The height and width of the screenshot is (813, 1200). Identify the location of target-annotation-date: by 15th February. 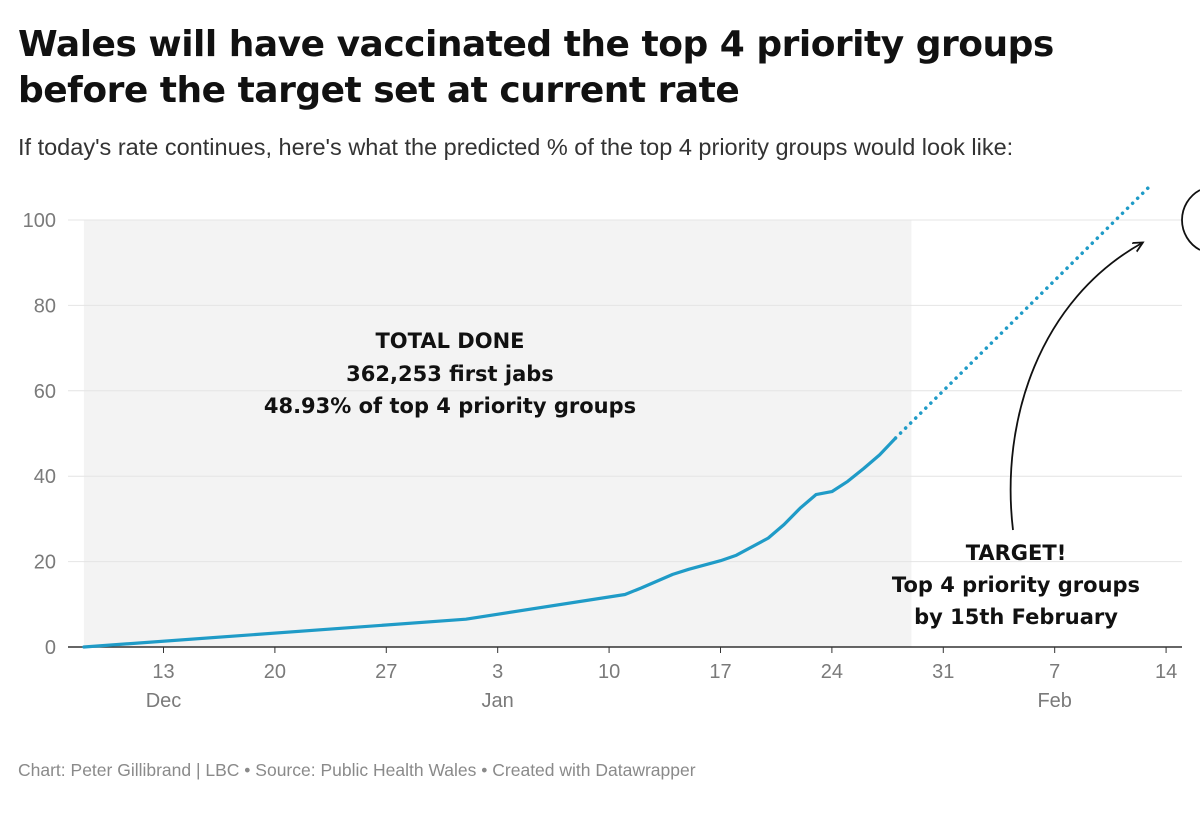
(1016, 617).